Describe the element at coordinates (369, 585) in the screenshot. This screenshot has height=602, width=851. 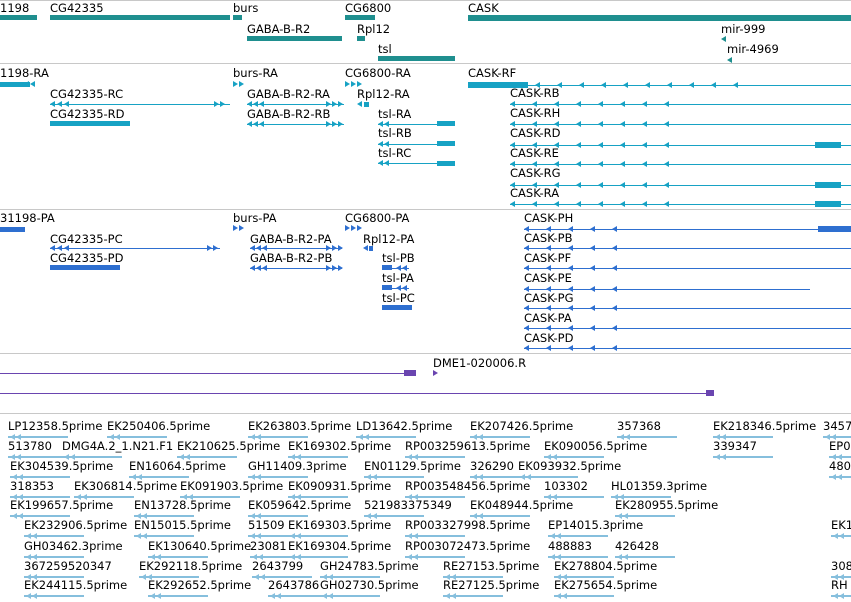
I see `feature-label: GH02730.5prime` at that location.